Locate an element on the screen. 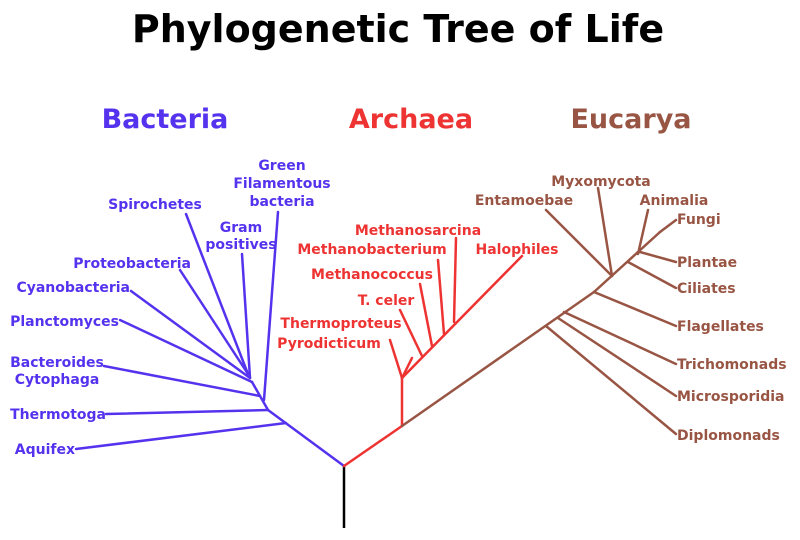  leaf-label-green-line3: bacteria is located at coordinates (281, 202).